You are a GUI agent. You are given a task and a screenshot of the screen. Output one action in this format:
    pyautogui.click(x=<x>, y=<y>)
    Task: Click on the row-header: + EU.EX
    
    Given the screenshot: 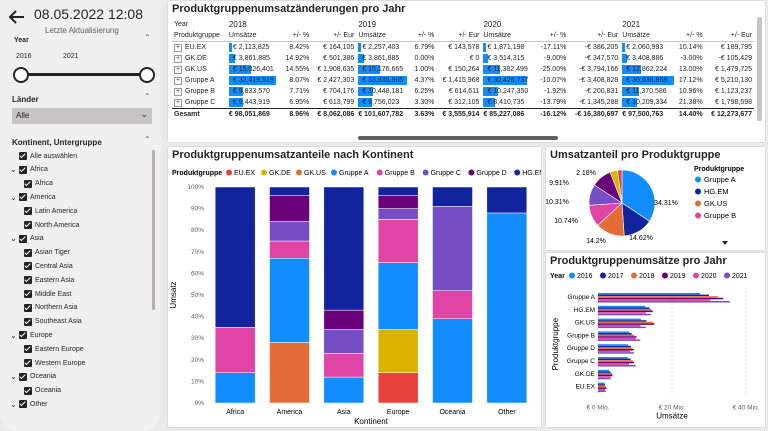 What is the action you would take?
    pyautogui.click(x=199, y=48)
    